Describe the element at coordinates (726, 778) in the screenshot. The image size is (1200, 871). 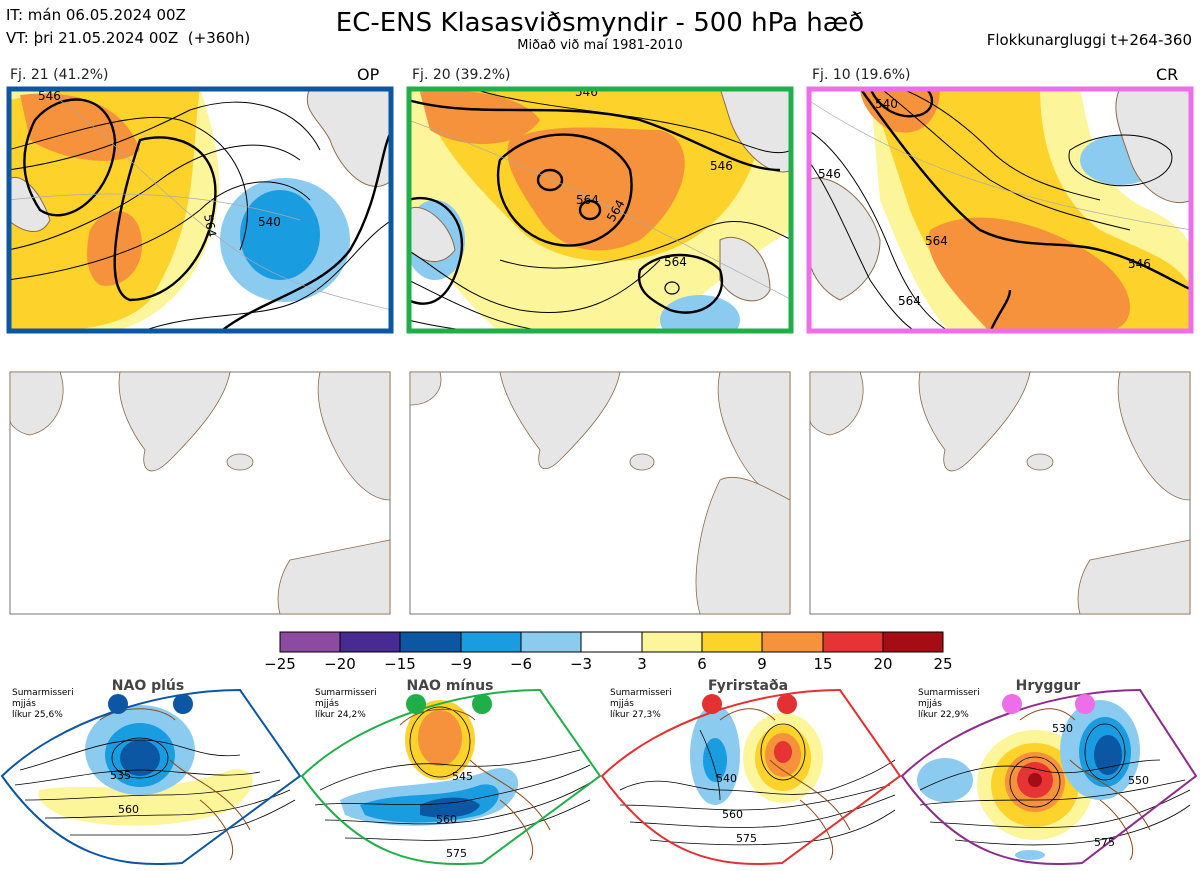
I see `regime-contour-label: 540` at that location.